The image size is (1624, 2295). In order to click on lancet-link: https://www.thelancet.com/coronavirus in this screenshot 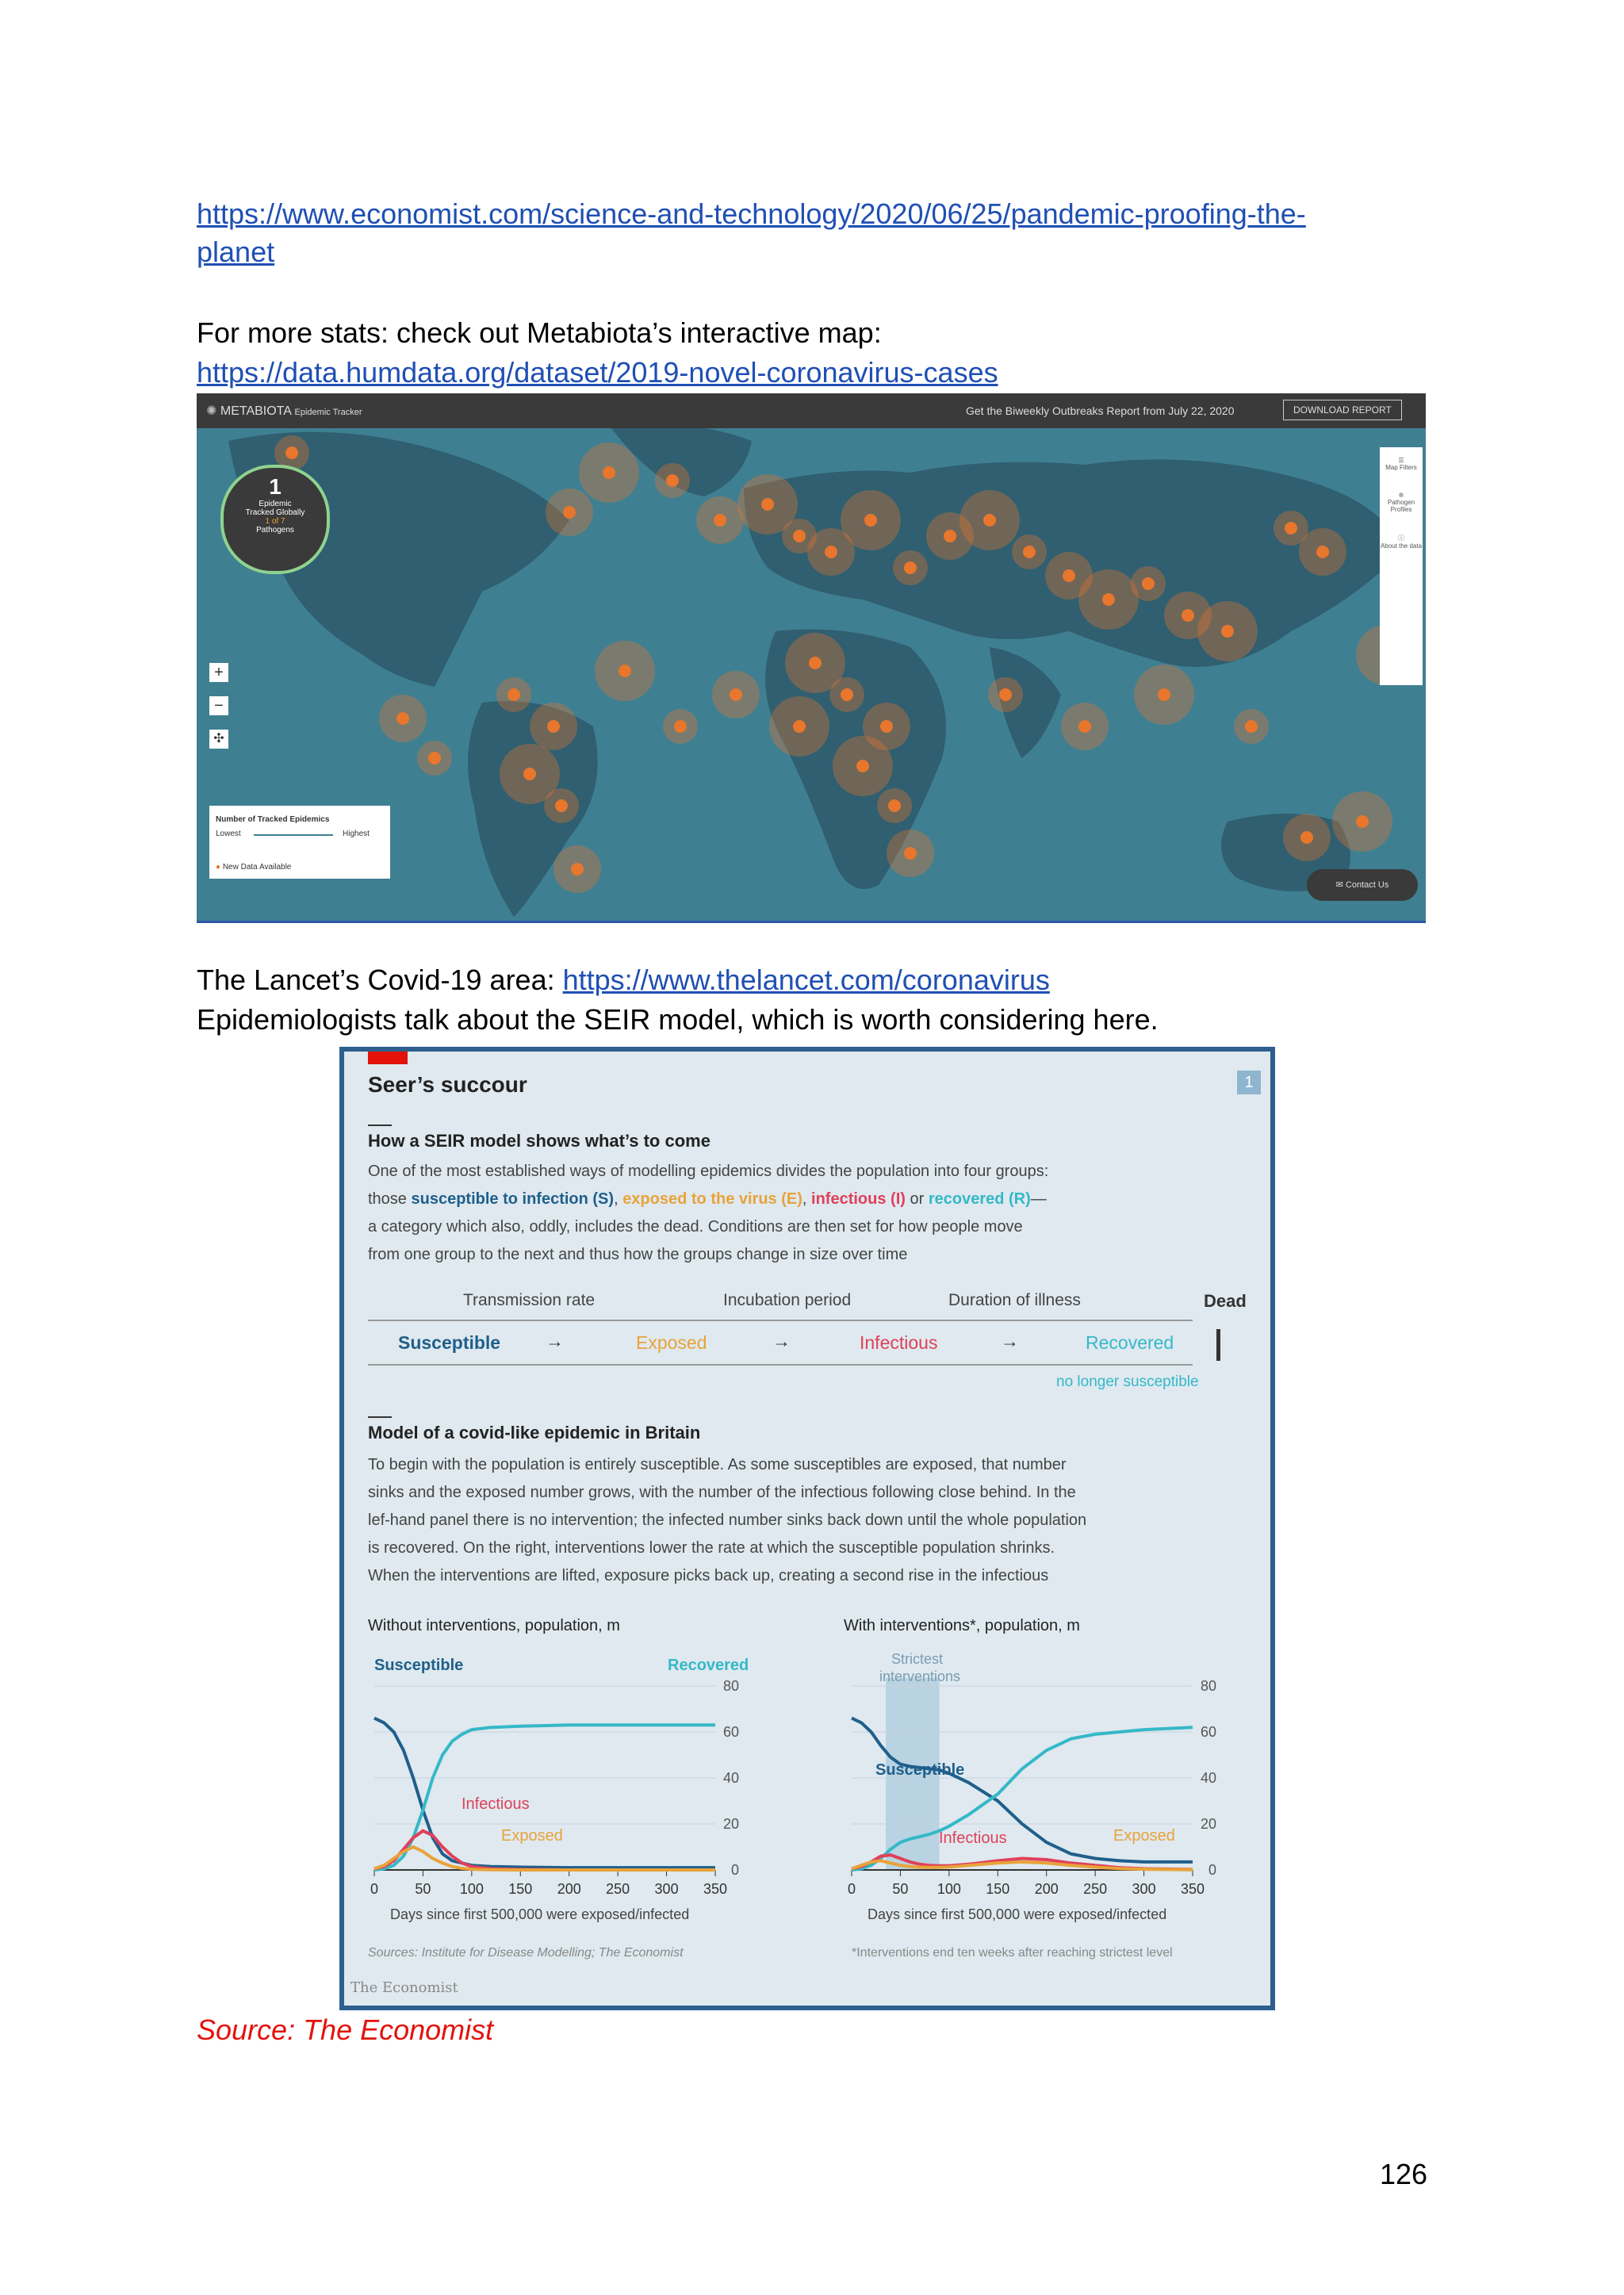, I will do `click(806, 980)`.